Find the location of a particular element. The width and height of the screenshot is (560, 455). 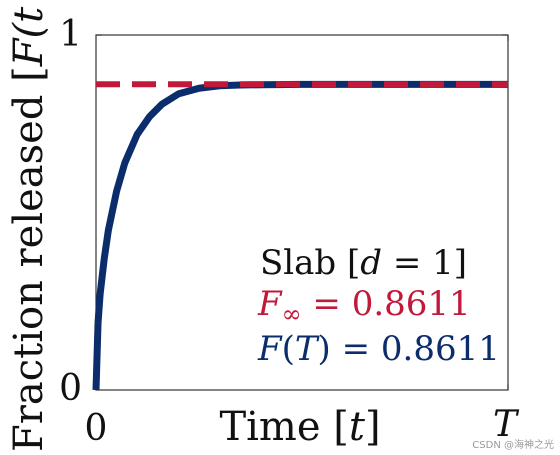

y-axis-label-variable: F(t is located at coordinates (29, 36).